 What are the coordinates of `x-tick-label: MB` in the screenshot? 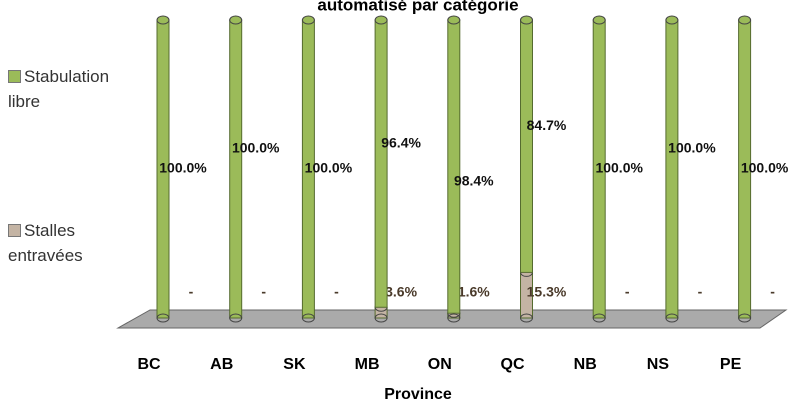 It's located at (367, 364).